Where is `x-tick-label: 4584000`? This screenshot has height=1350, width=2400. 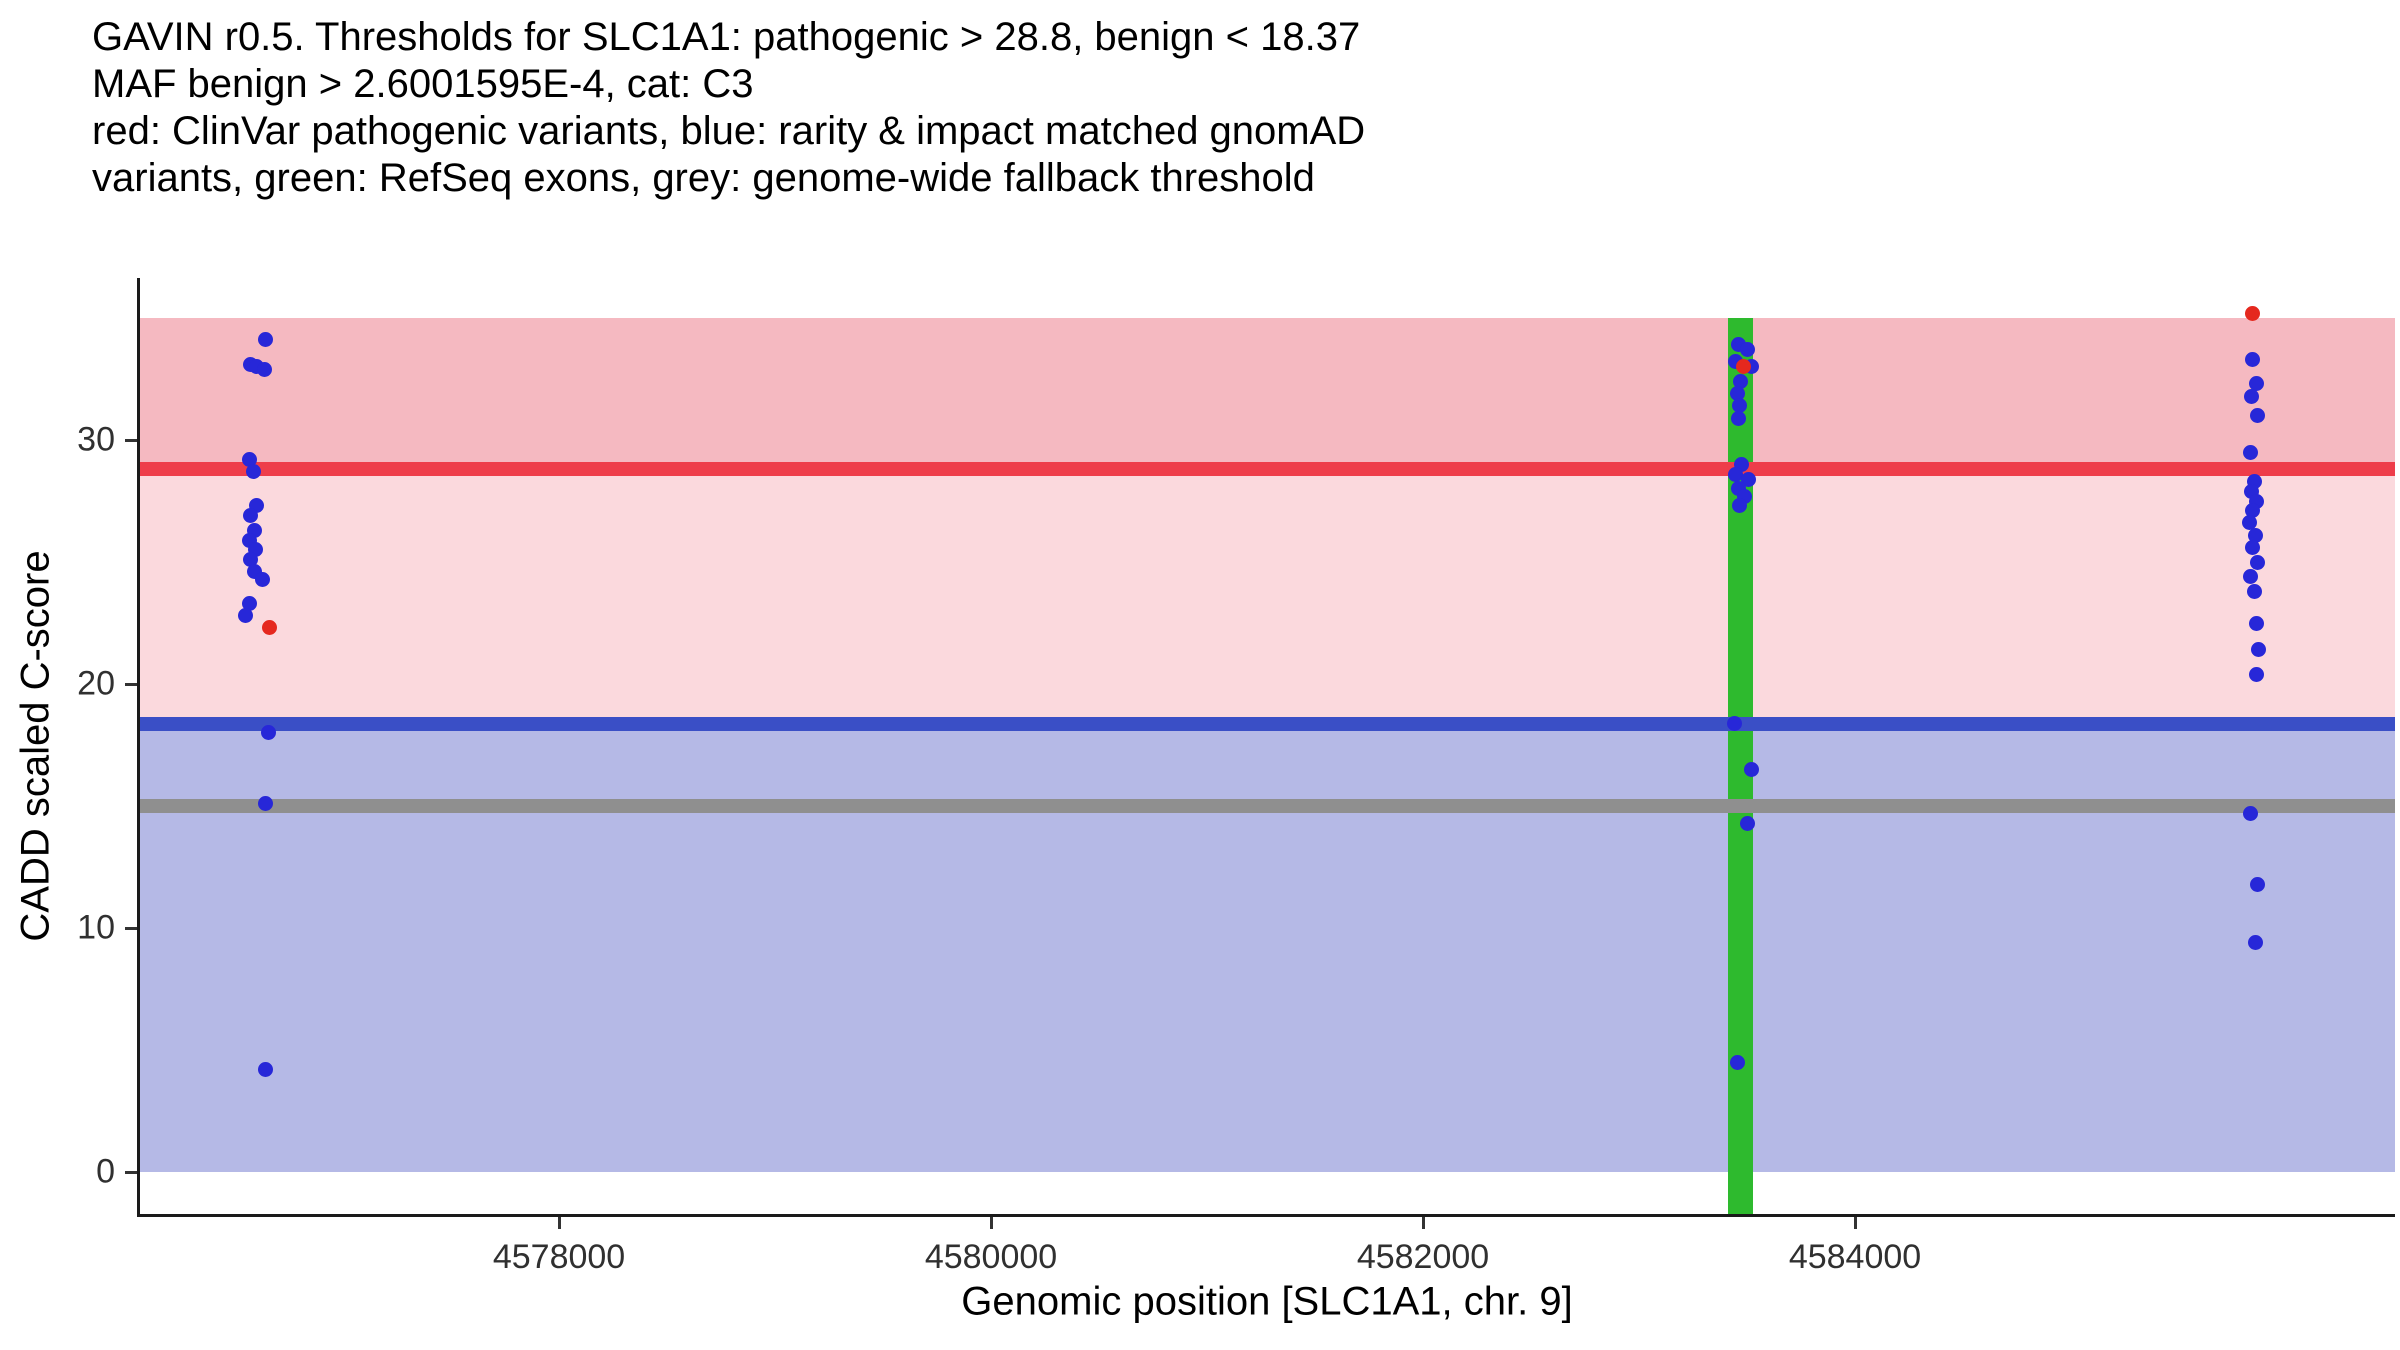 x-tick-label: 4584000 is located at coordinates (1855, 1257).